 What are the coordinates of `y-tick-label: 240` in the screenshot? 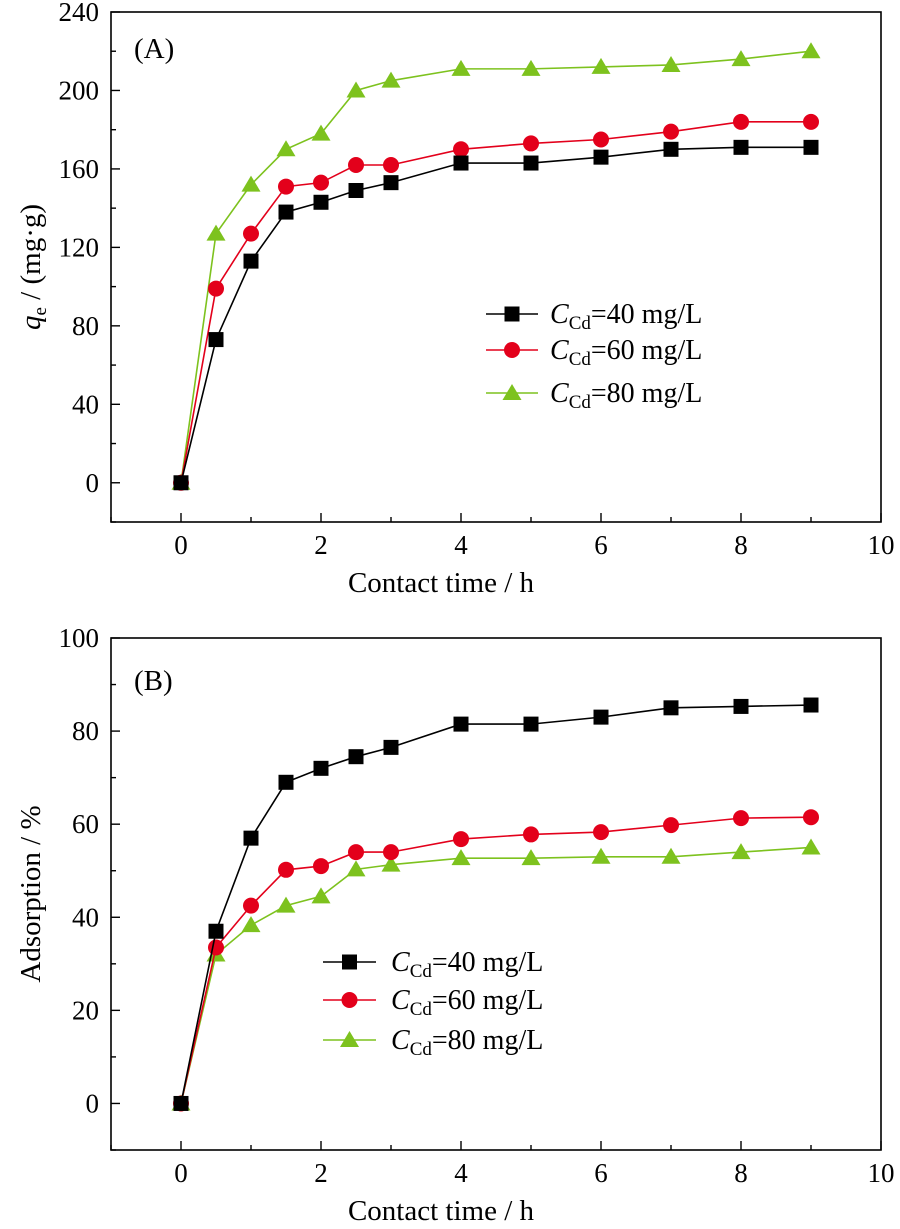 It's located at (79, 13).